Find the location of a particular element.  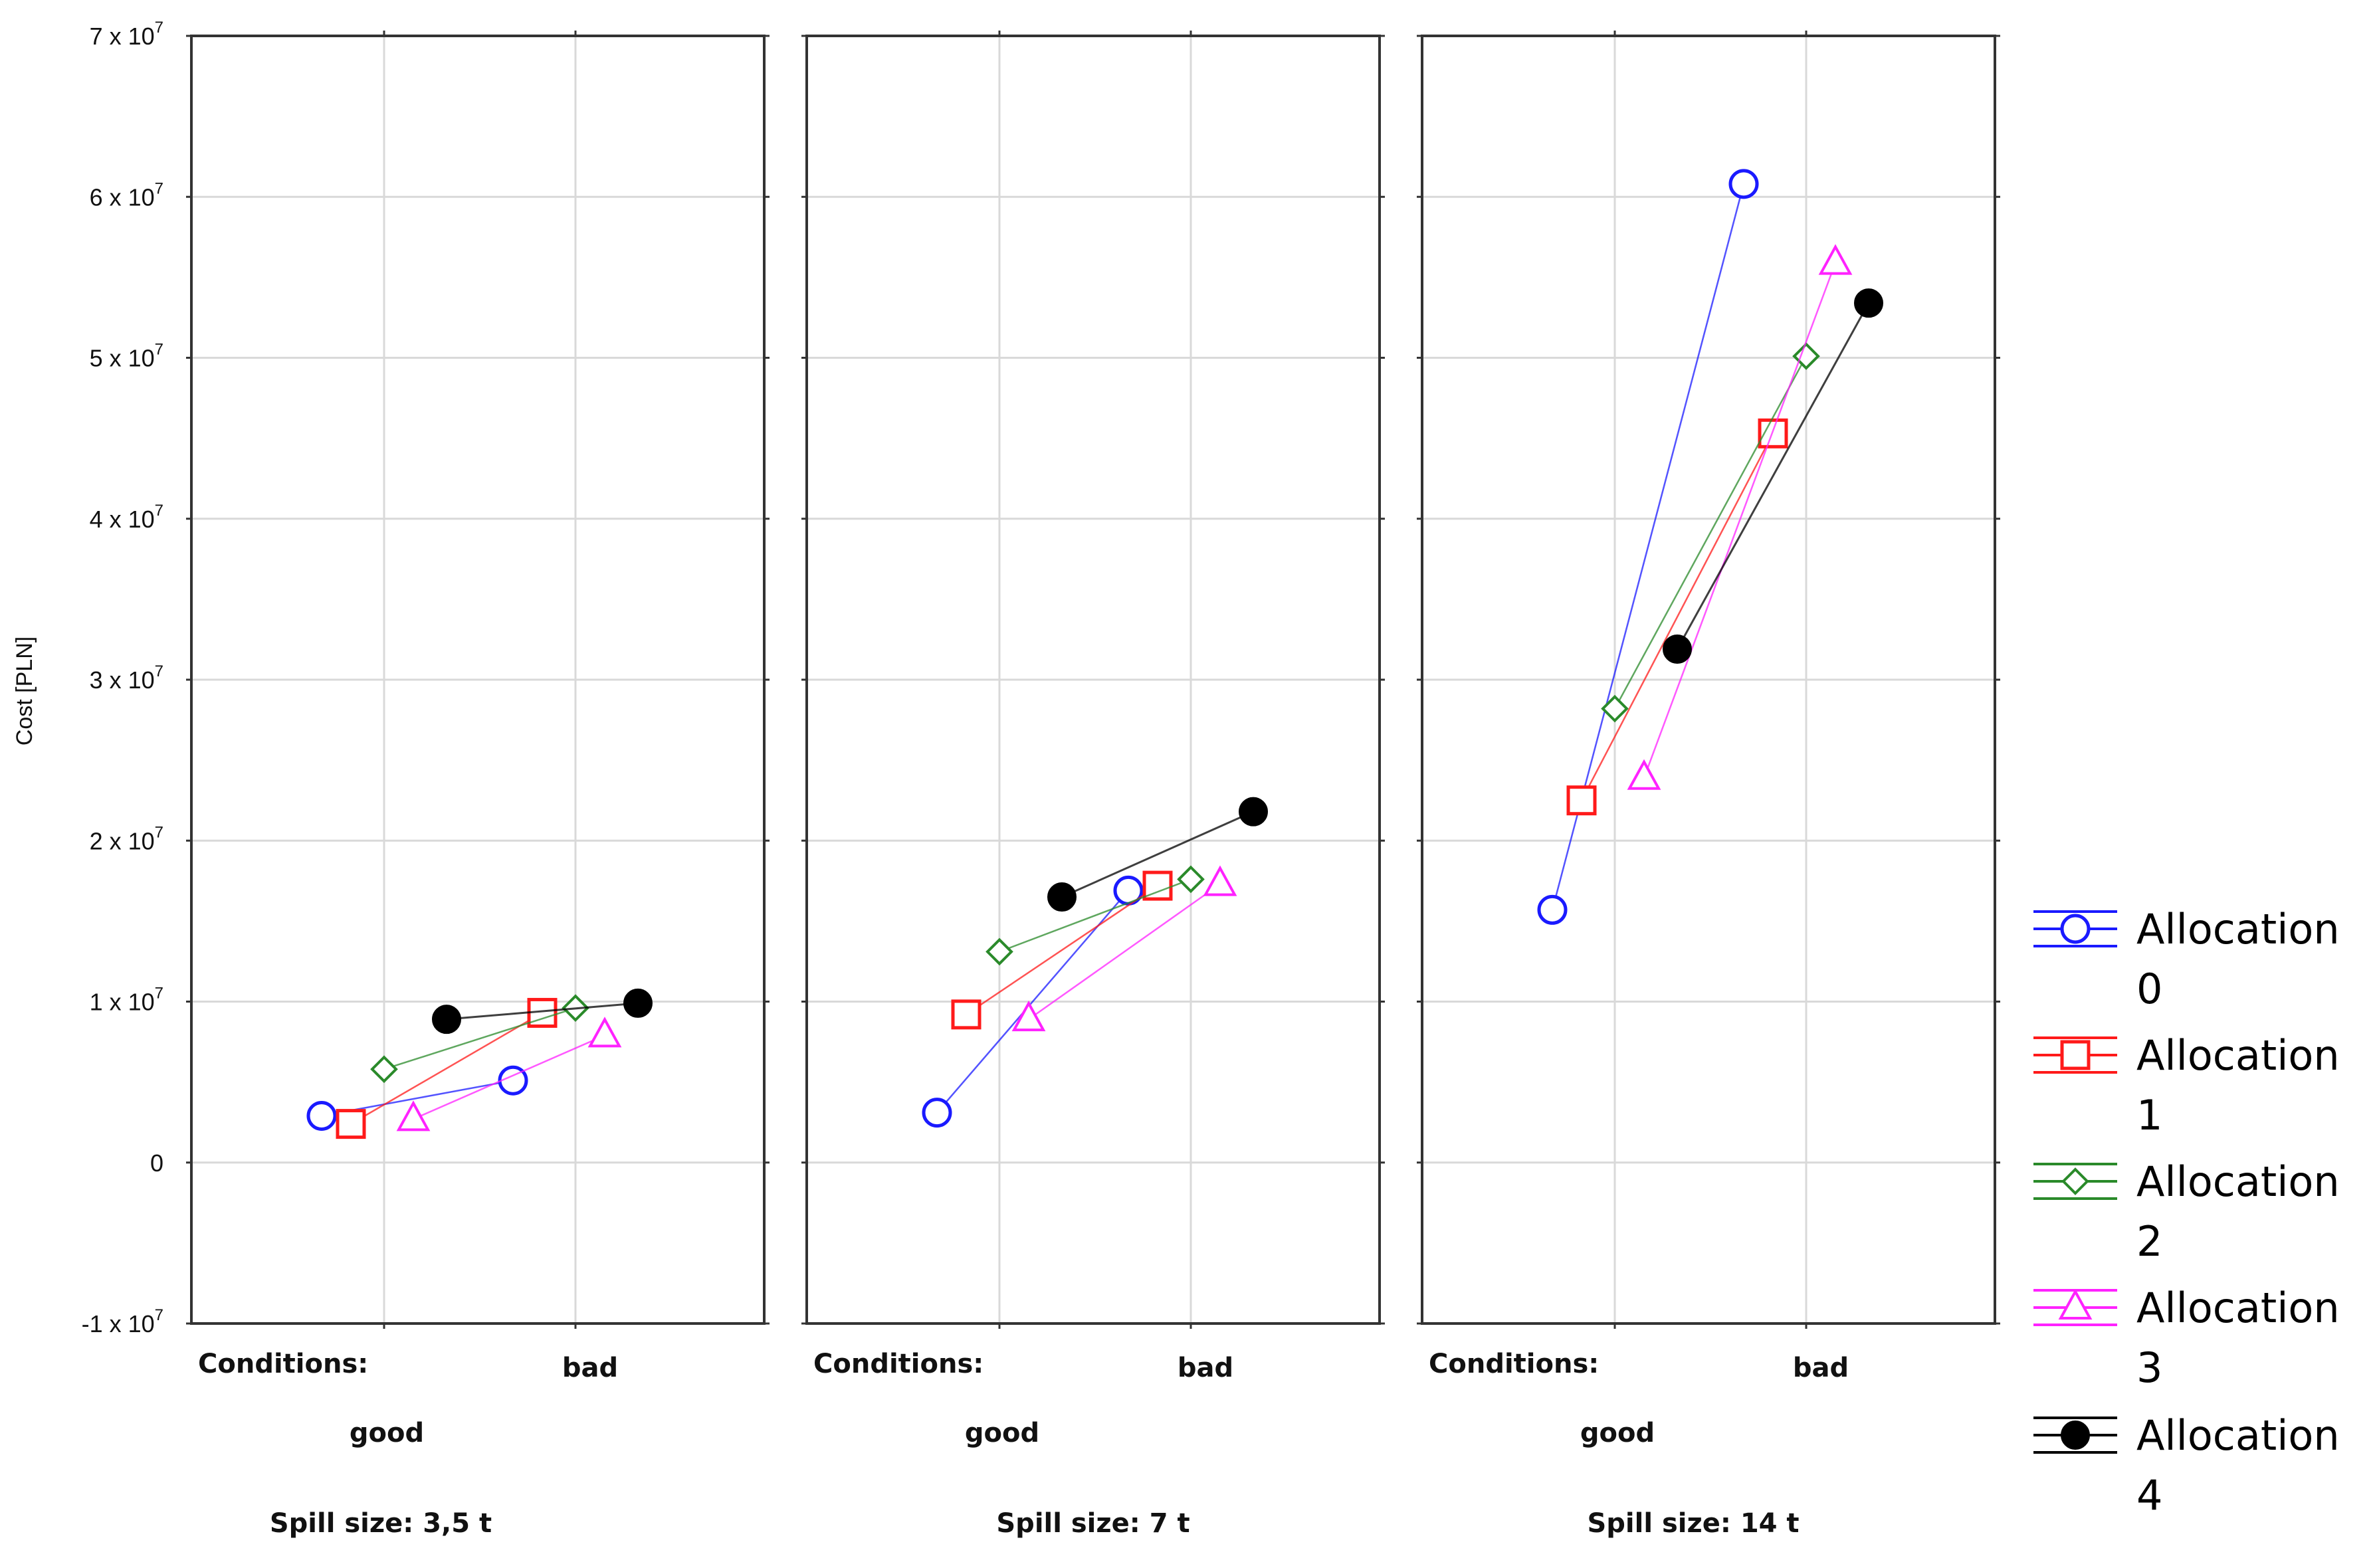

y-tick-label: 7 x 10⁷ is located at coordinates (126, 34).